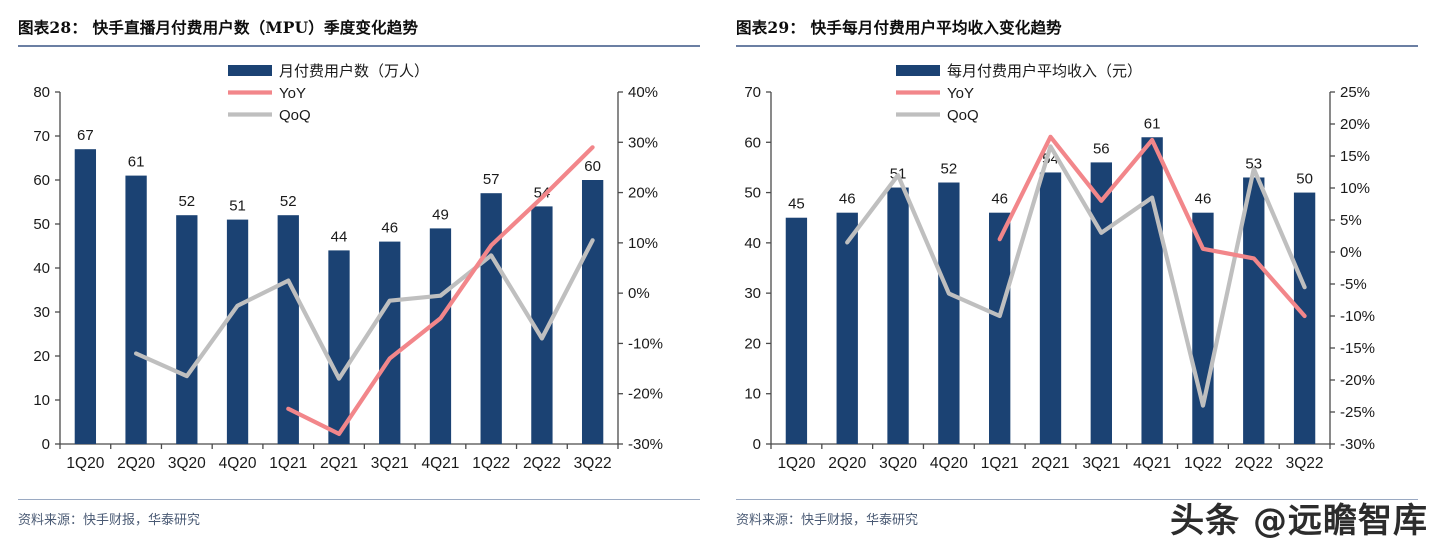  I want to click on y-axis-tick-label: 20, so click(41, 356).